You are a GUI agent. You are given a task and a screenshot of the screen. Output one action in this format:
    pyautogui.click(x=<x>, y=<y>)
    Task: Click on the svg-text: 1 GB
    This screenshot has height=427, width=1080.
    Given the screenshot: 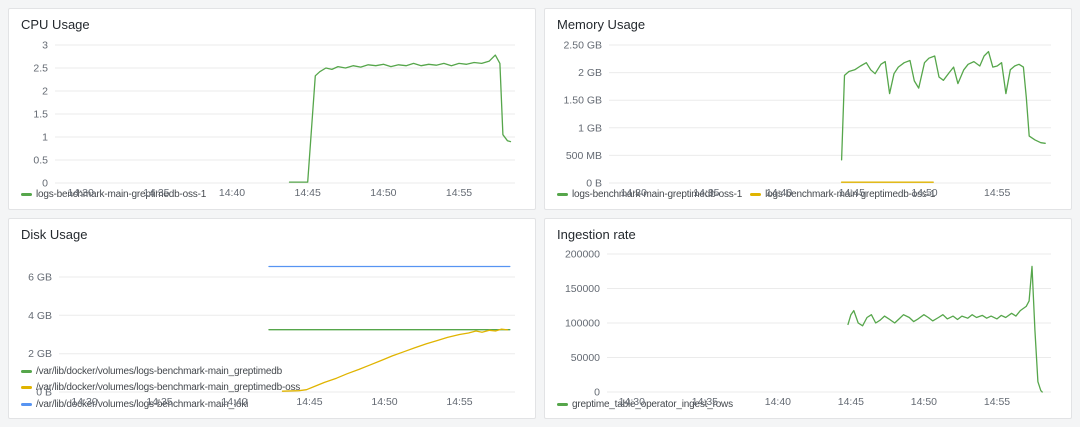 What is the action you would take?
    pyautogui.click(x=590, y=128)
    